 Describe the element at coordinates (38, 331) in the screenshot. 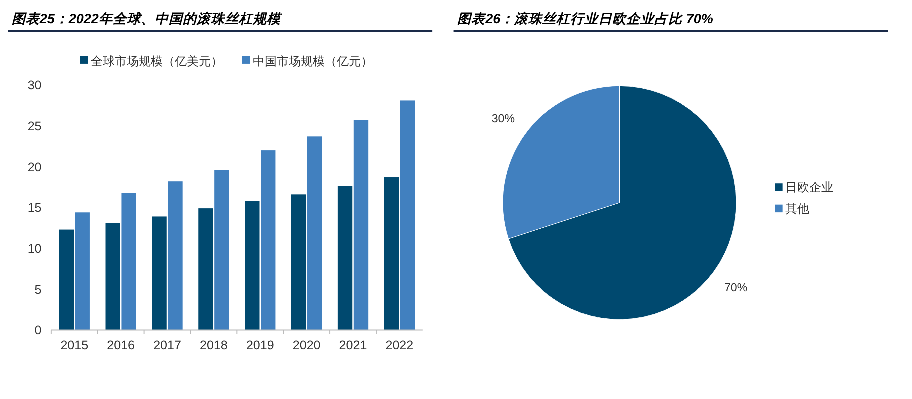

I see `y-tick-label: 0` at that location.